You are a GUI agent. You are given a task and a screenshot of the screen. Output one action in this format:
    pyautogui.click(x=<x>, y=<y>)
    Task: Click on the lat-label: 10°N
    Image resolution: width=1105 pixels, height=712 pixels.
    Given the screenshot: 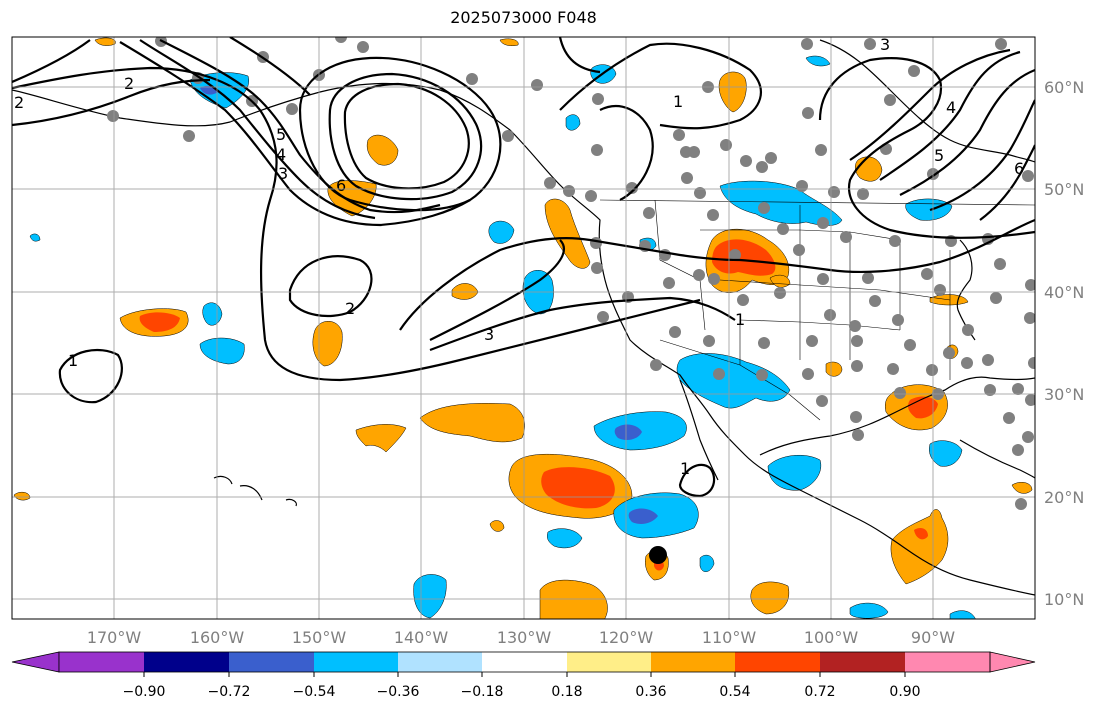 What is the action you would take?
    pyautogui.click(x=1064, y=599)
    